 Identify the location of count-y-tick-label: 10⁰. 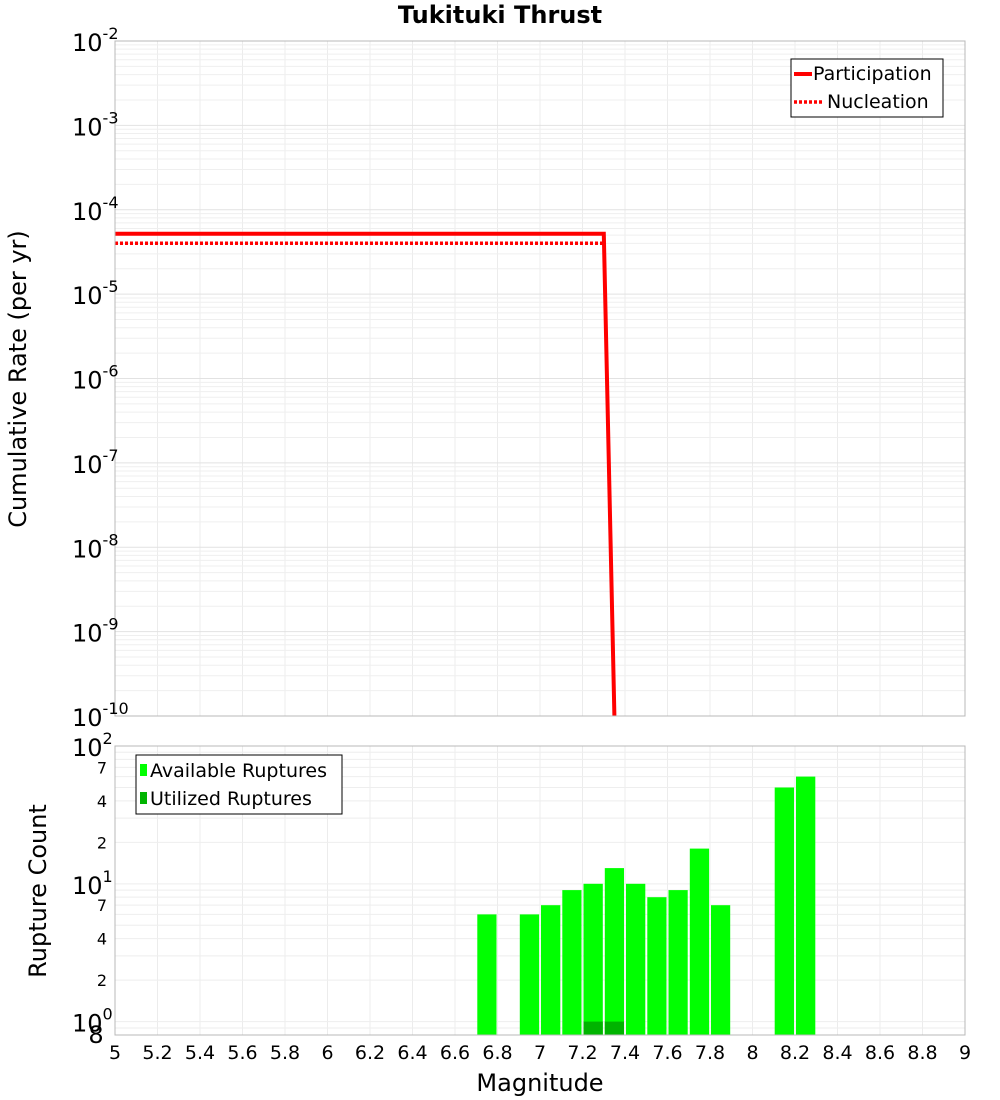
(92, 1021).